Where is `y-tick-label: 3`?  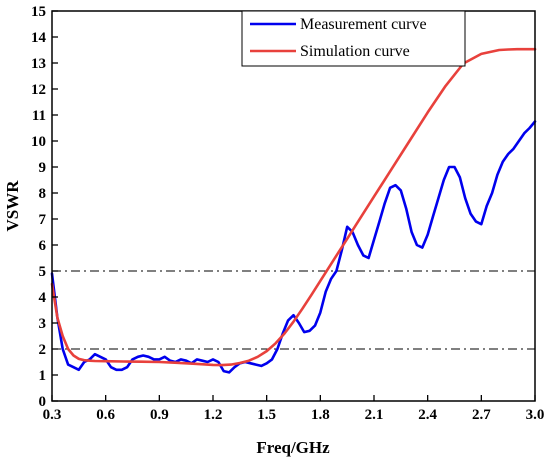 y-tick-label: 3 is located at coordinates (43, 324).